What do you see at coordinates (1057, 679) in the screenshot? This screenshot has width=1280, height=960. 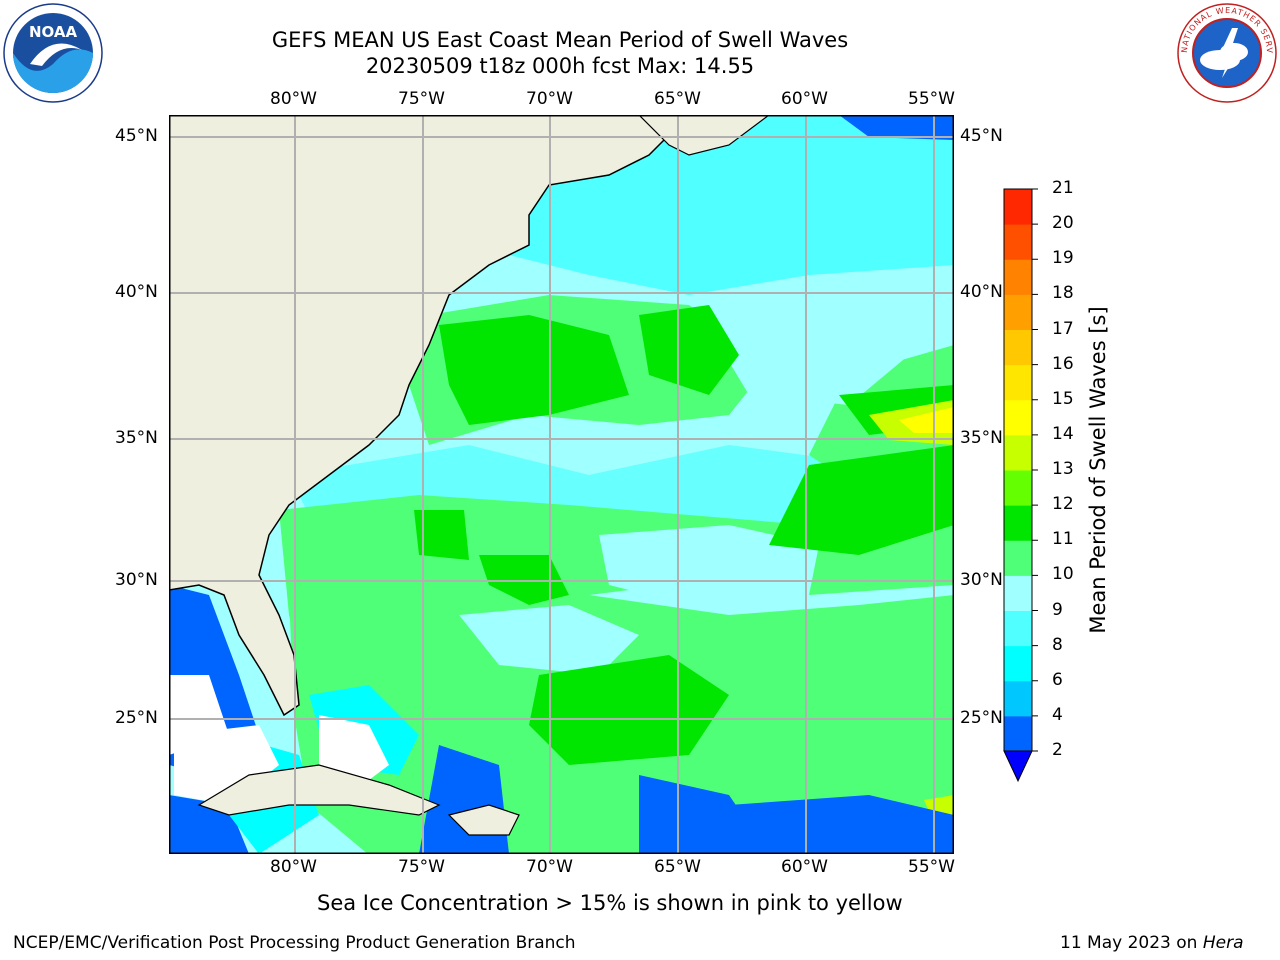 I see `colorbar-tick-label: 6` at bounding box center [1057, 679].